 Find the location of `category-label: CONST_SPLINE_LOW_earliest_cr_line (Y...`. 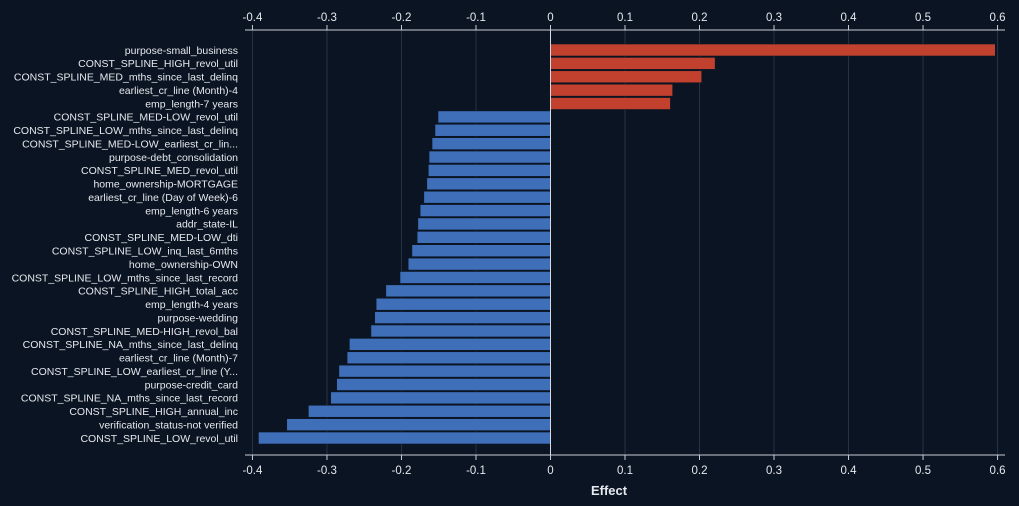

category-label: CONST_SPLINE_LOW_earliest_cr_line (Y... is located at coordinates (134, 372).